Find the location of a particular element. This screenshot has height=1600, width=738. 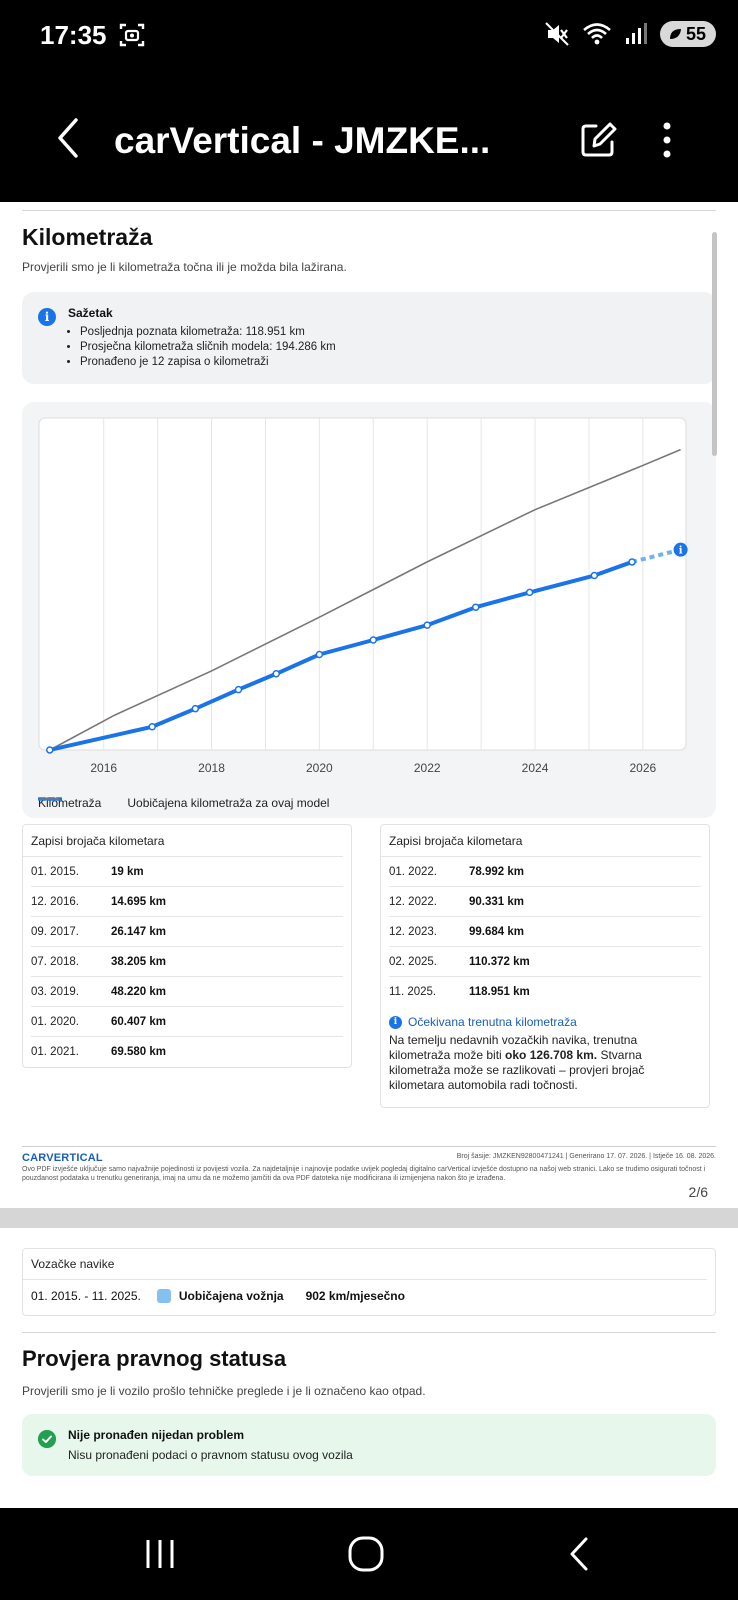

record-km: 69.580 km is located at coordinates (138, 1052).